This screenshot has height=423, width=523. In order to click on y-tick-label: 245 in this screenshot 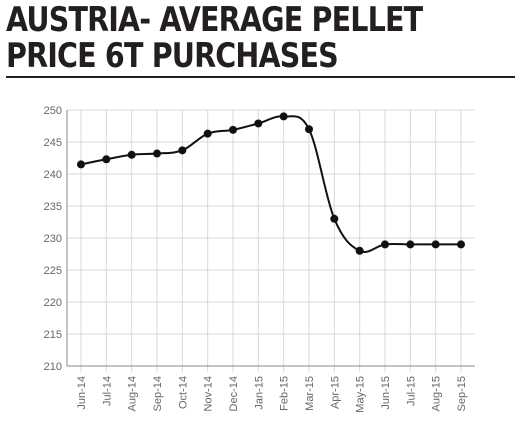, I will do `click(53, 143)`.